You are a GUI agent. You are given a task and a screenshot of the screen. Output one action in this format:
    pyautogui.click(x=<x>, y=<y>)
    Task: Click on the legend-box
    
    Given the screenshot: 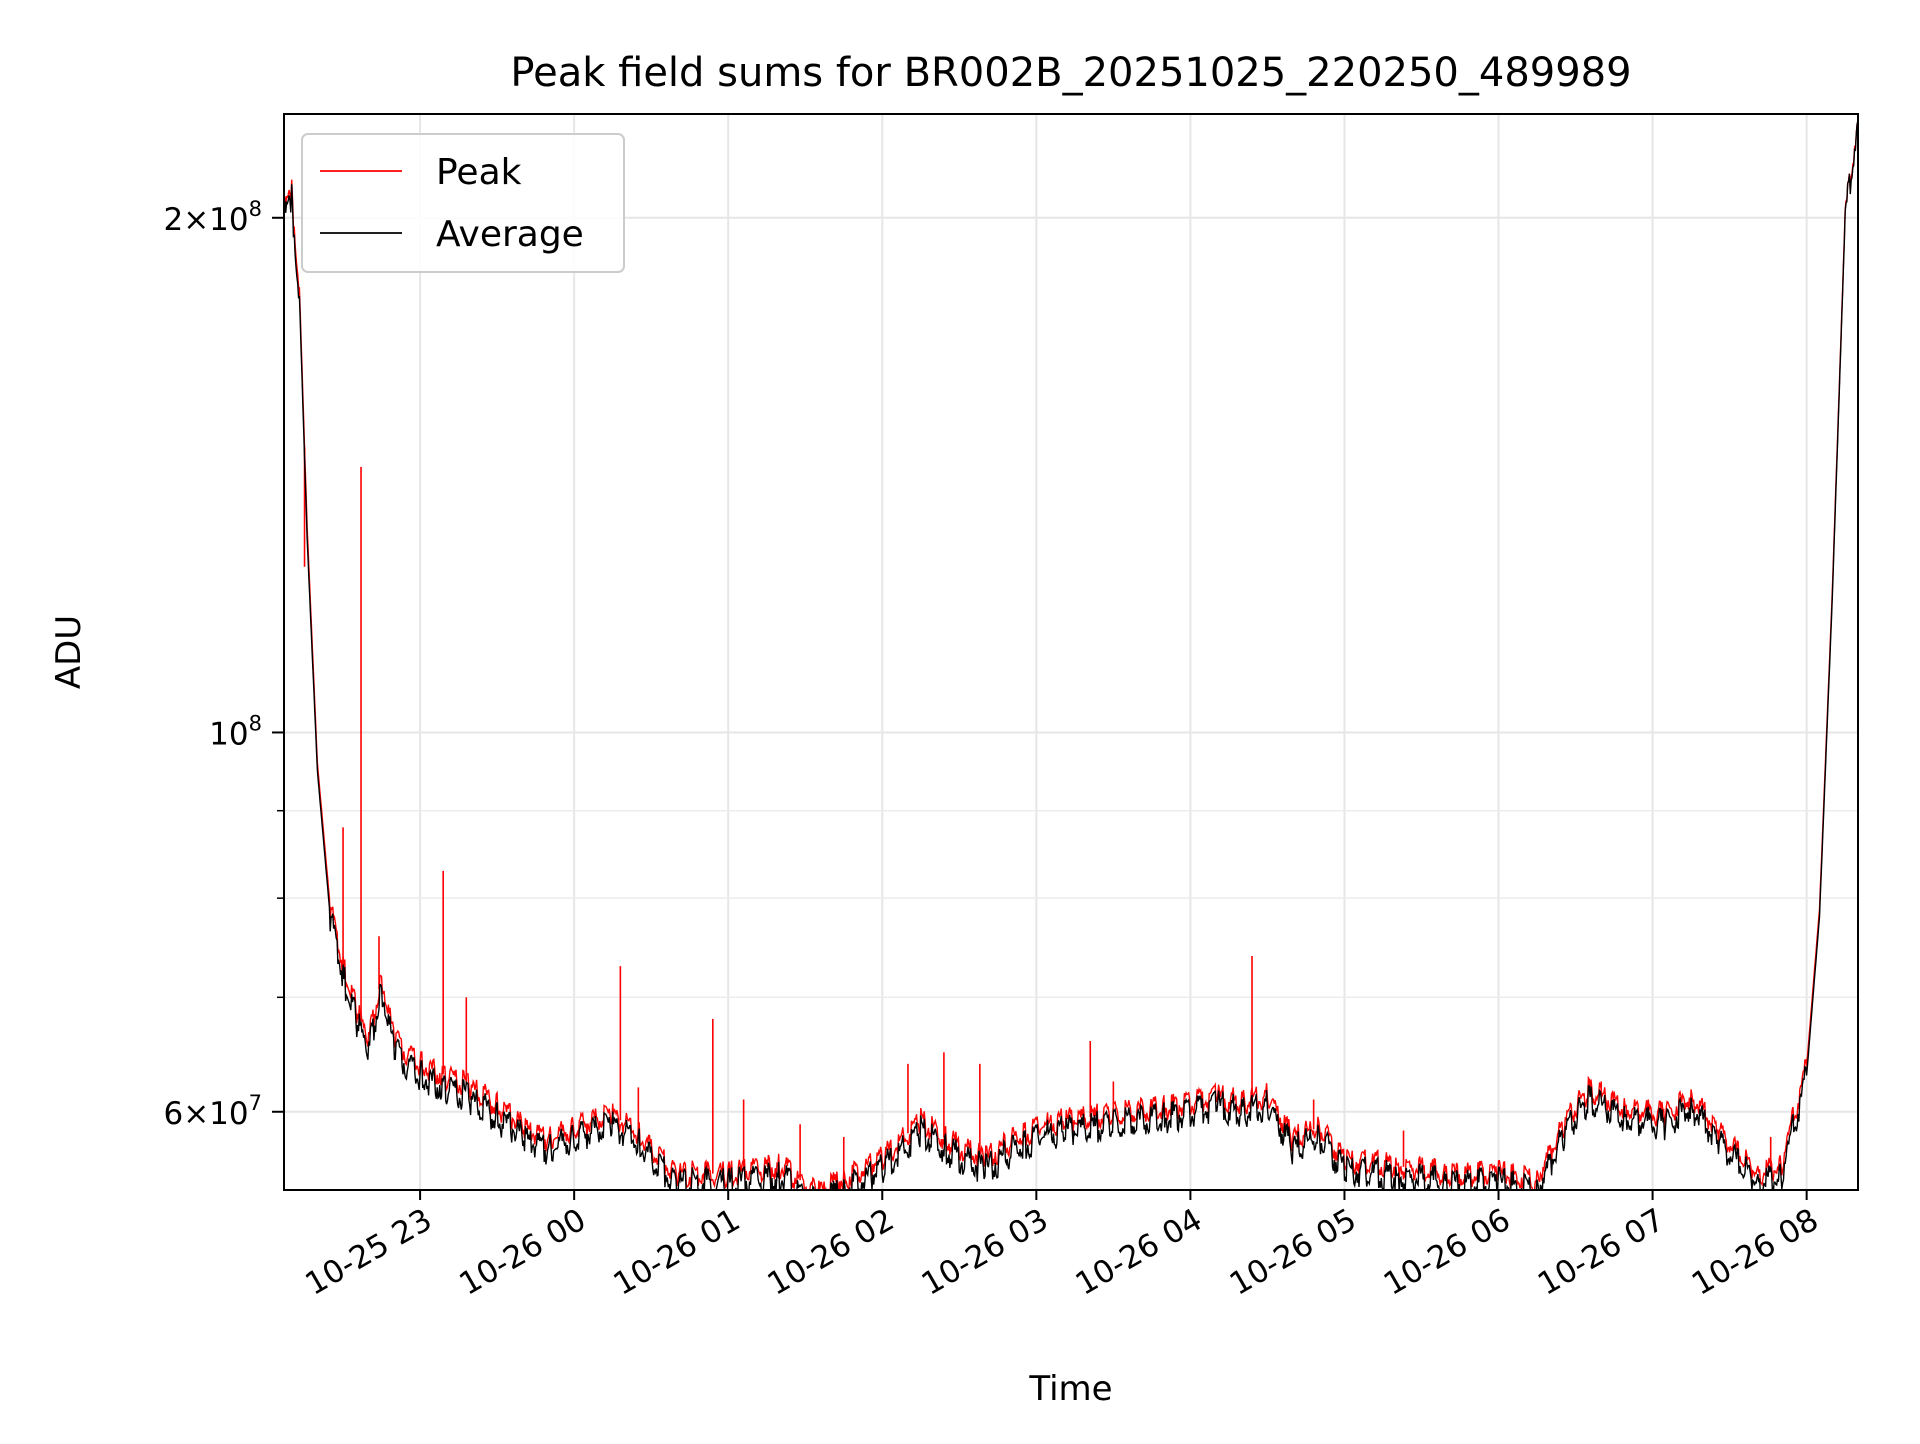 What is the action you would take?
    pyautogui.click(x=463, y=203)
    